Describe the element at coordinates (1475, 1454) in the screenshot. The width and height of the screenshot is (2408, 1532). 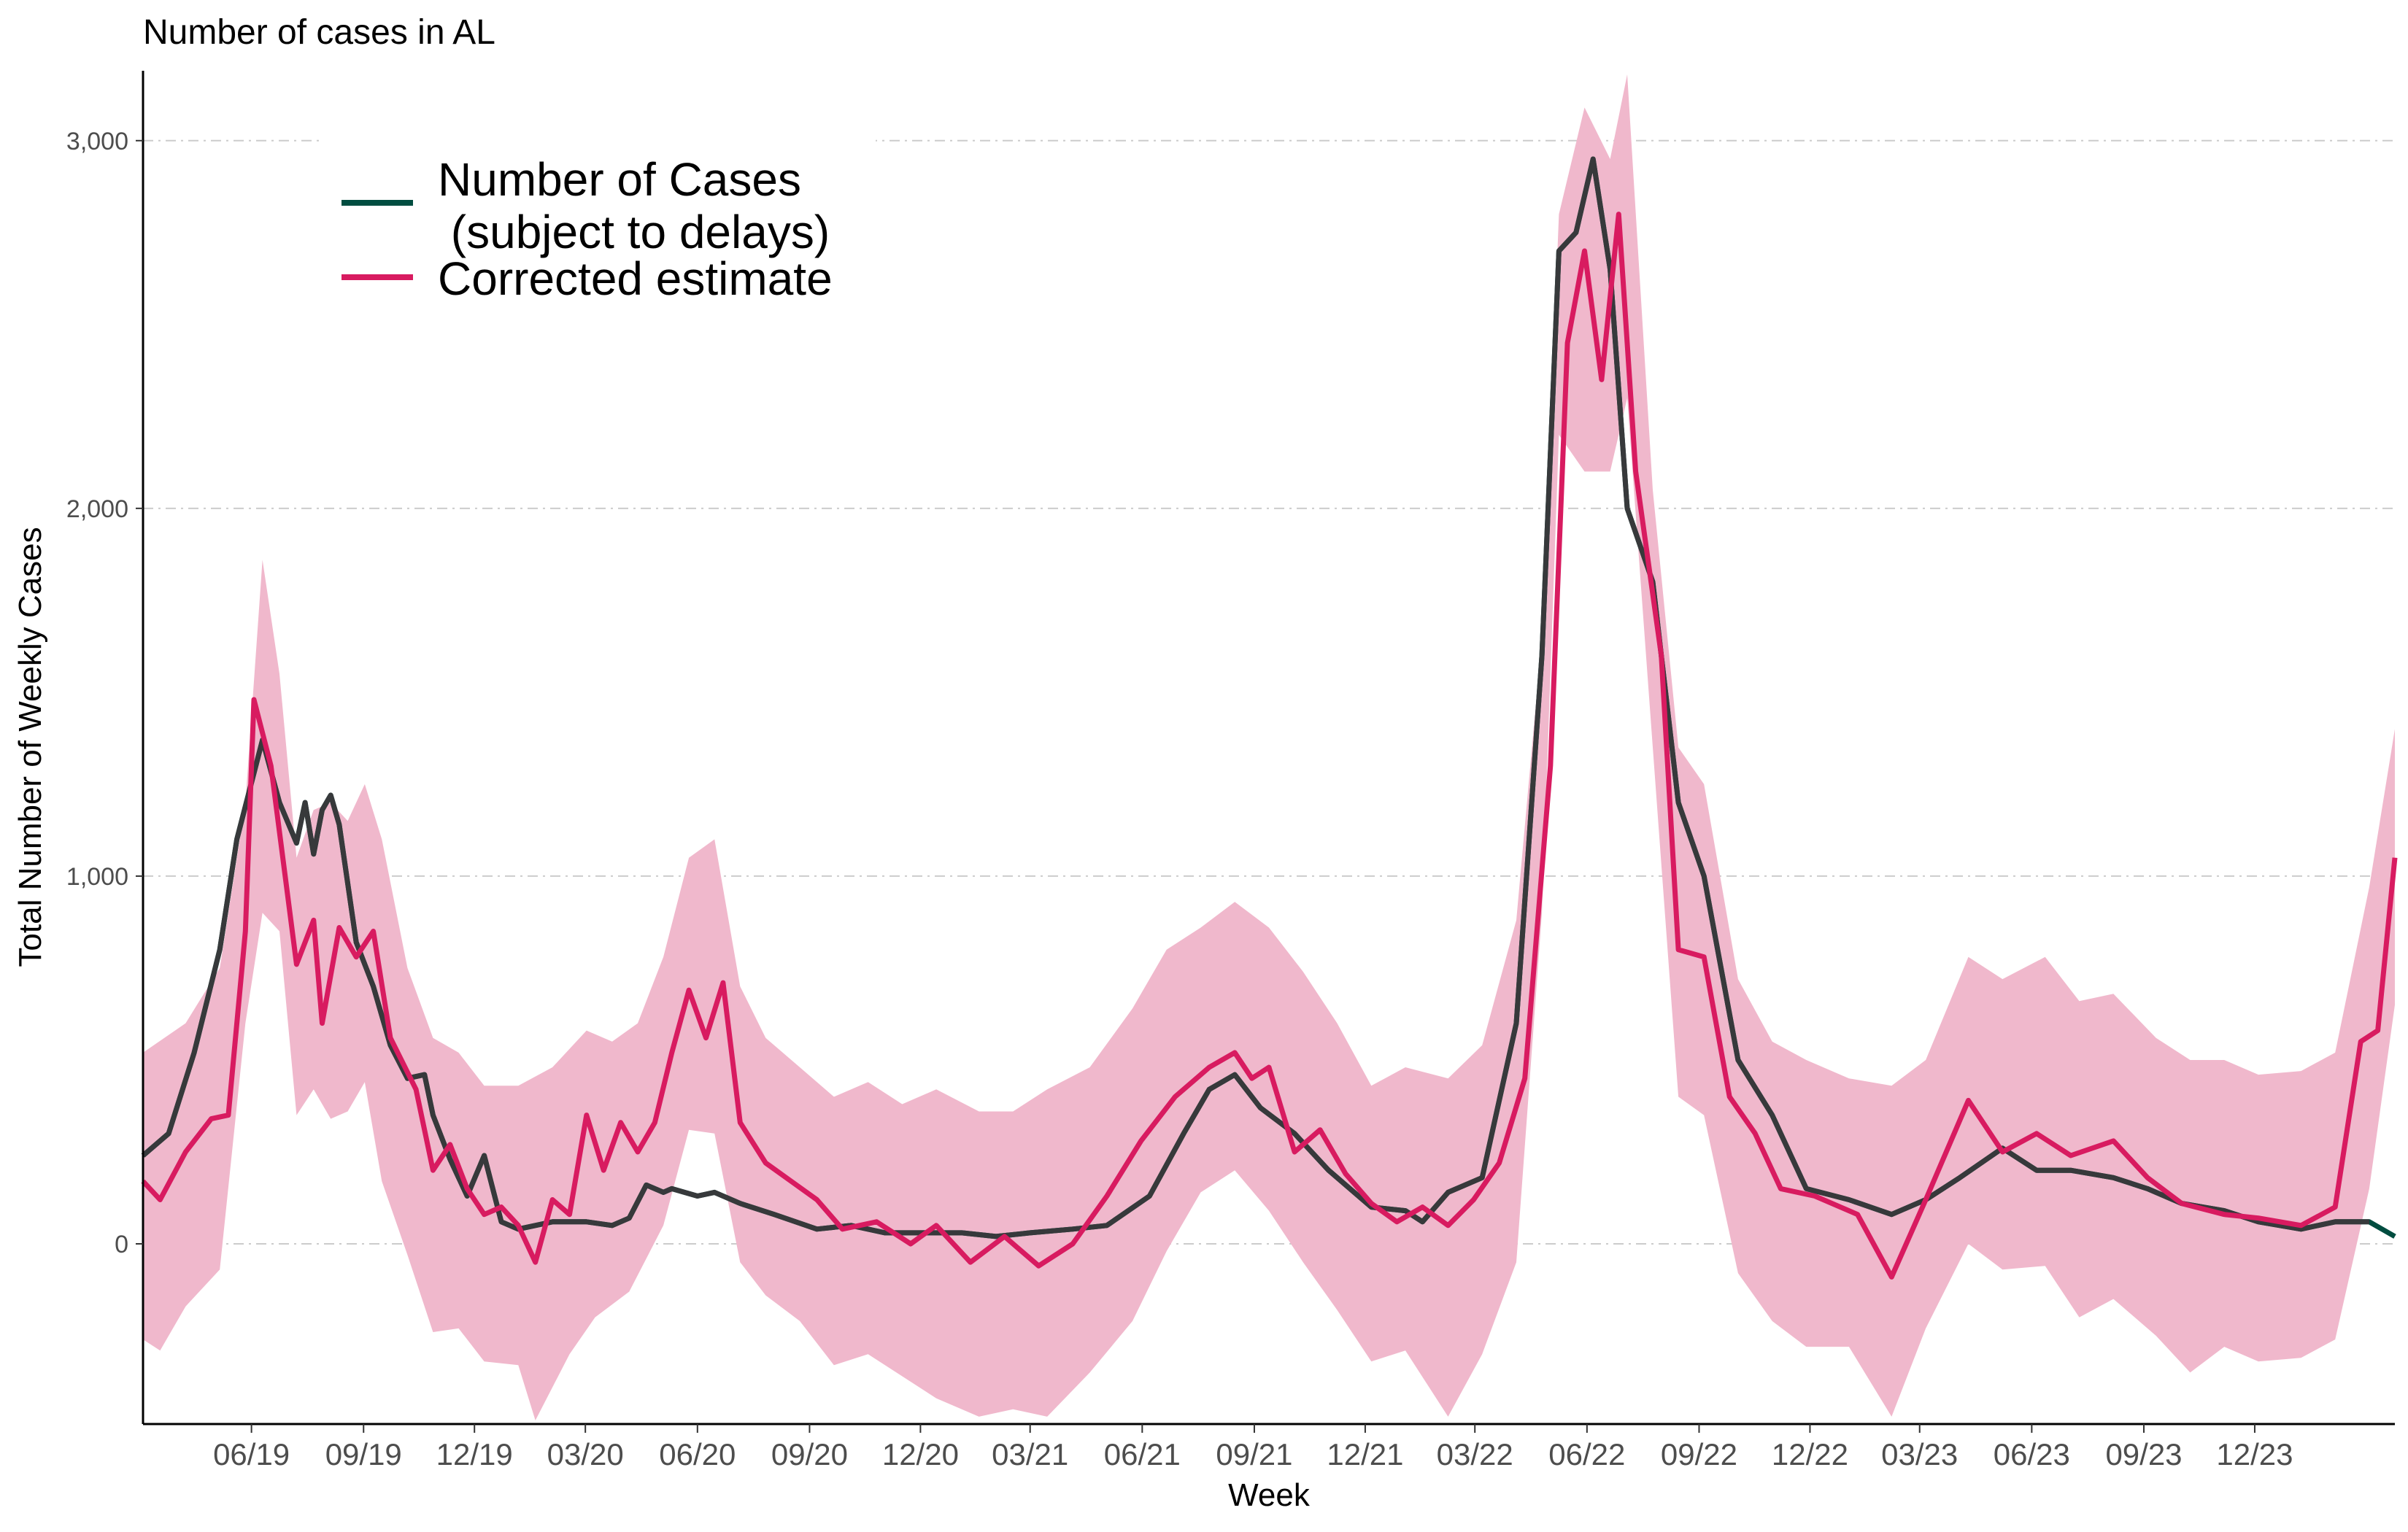
I see `x-tick-label: 03/22` at that location.